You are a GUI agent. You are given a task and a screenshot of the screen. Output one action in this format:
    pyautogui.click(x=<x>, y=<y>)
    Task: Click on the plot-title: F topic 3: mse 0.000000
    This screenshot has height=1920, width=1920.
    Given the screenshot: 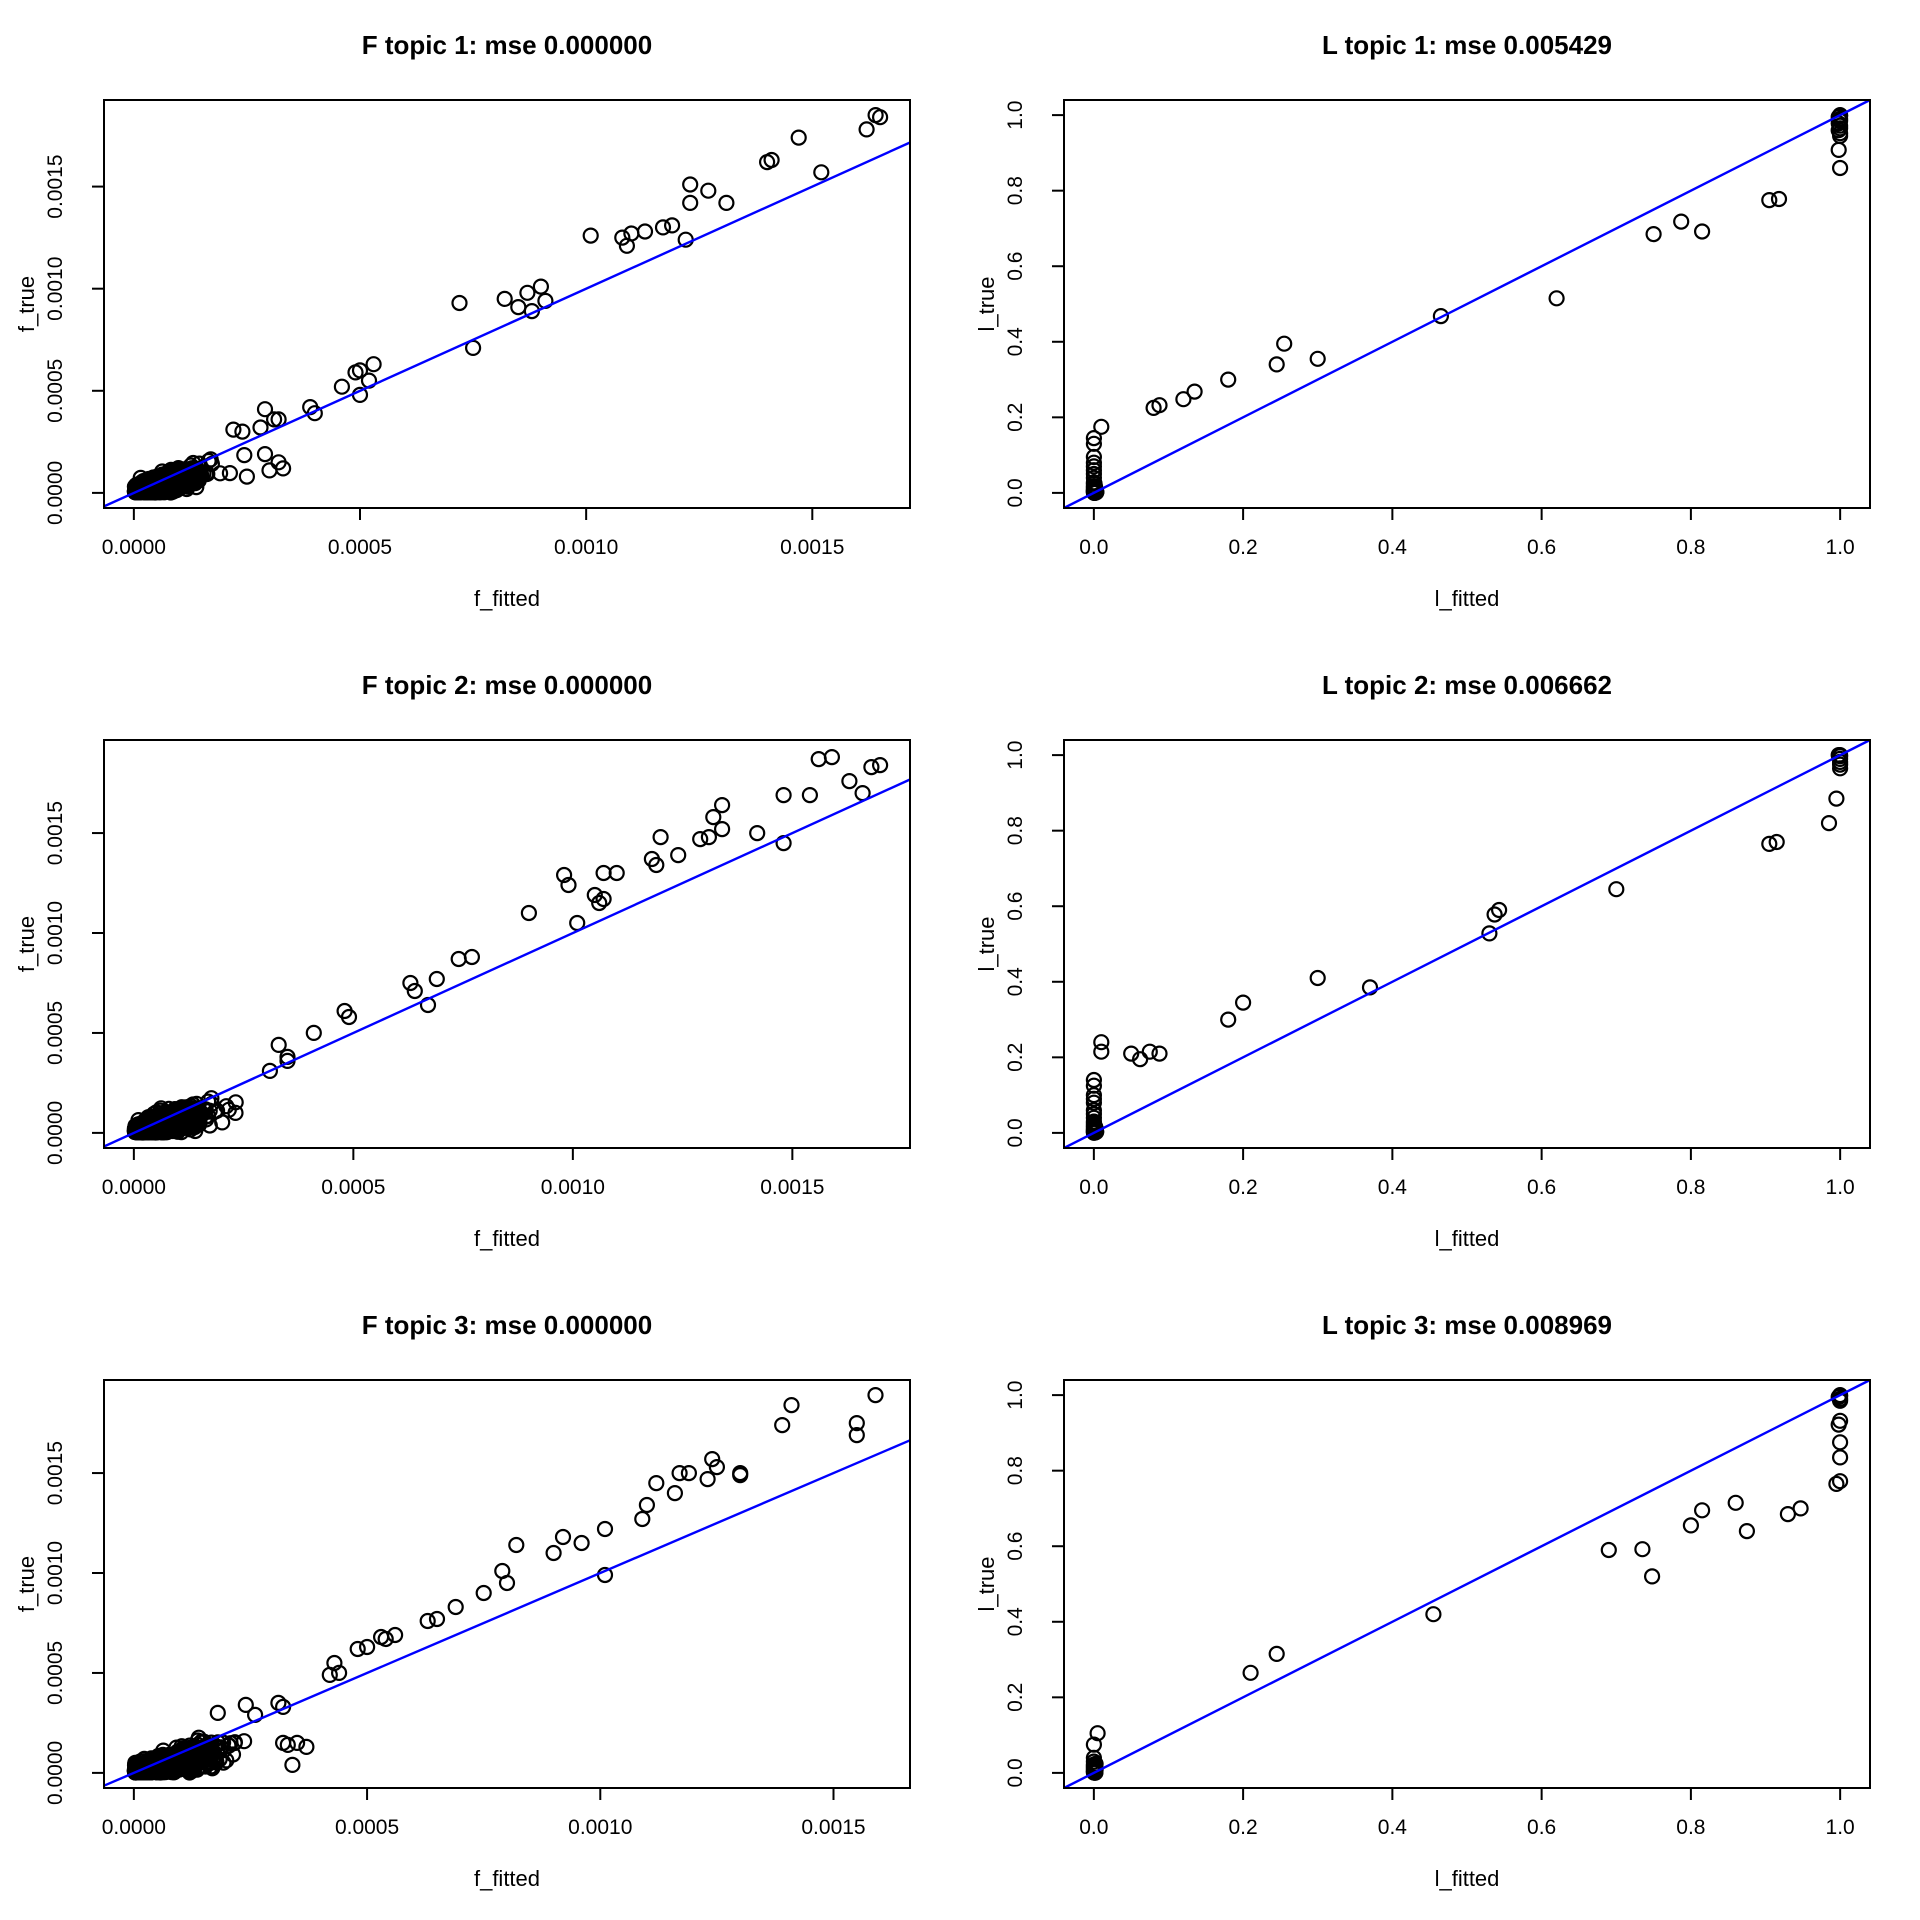 What is the action you would take?
    pyautogui.click(x=507, y=1325)
    